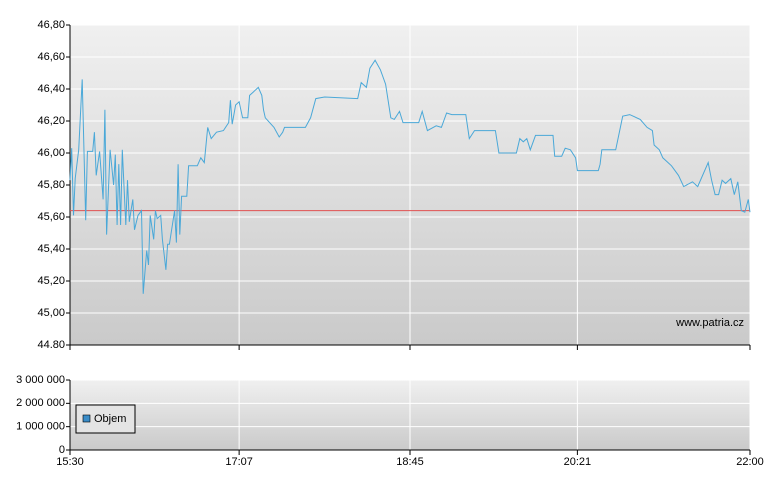 Image resolution: width=780 pixels, height=495 pixels. What do you see at coordinates (51, 185) in the screenshot?
I see `y-tick-label: 45,80` at bounding box center [51, 185].